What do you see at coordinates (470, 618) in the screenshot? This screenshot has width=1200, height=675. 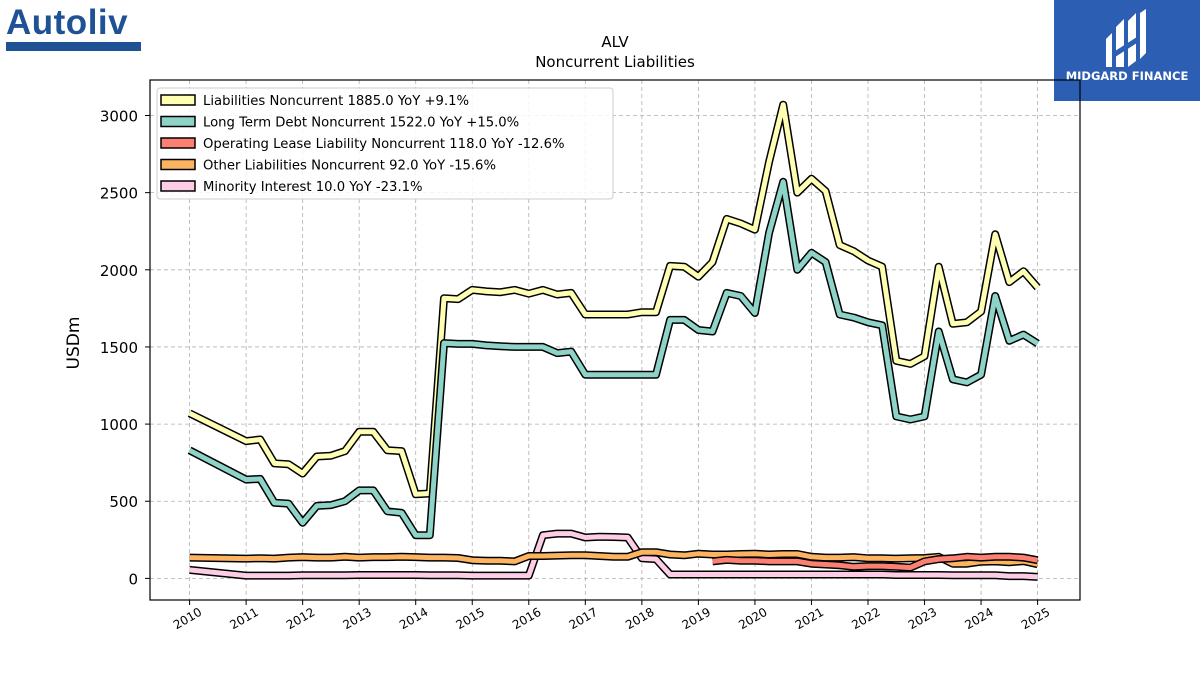 I see `x-tick-label: 2015` at bounding box center [470, 618].